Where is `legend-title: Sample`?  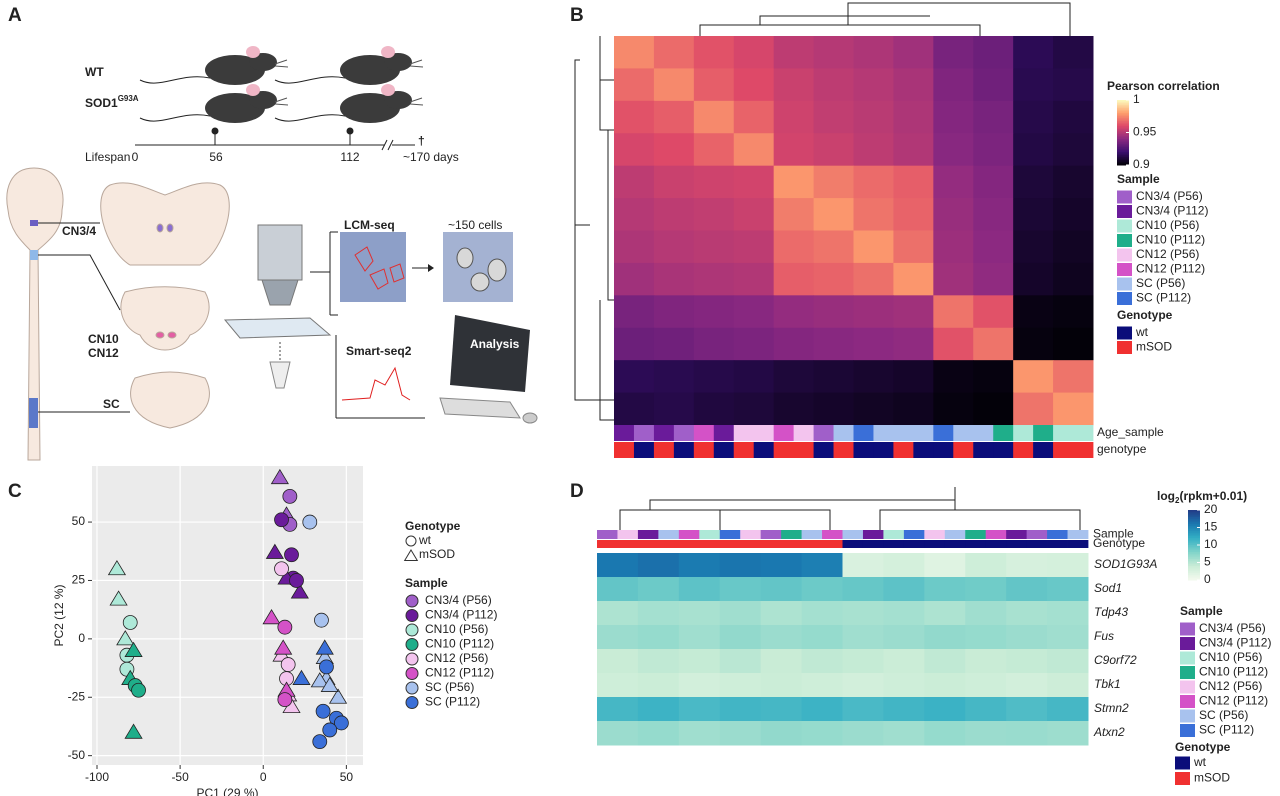
legend-title: Sample is located at coordinates (1201, 611).